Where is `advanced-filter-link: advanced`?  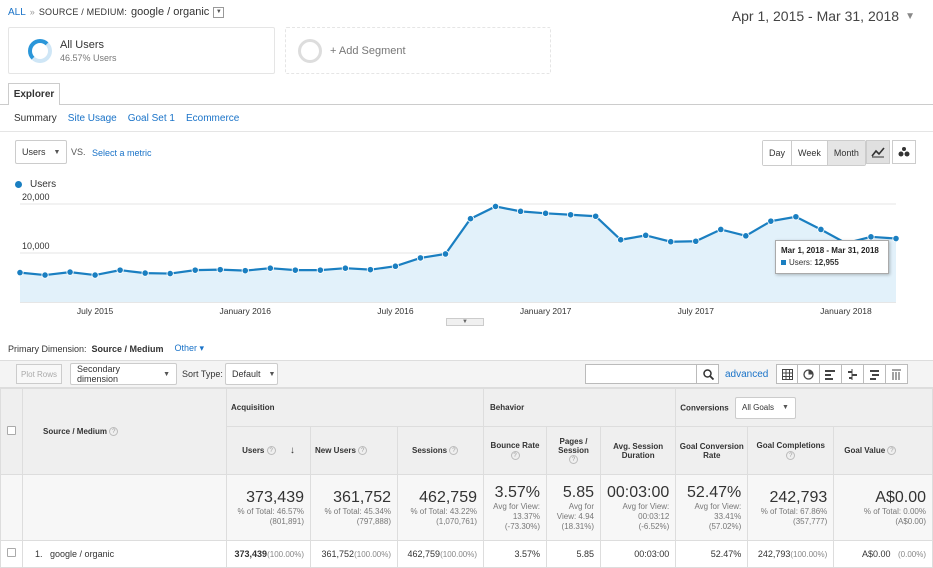
advanced-filter-link: advanced is located at coordinates (747, 374).